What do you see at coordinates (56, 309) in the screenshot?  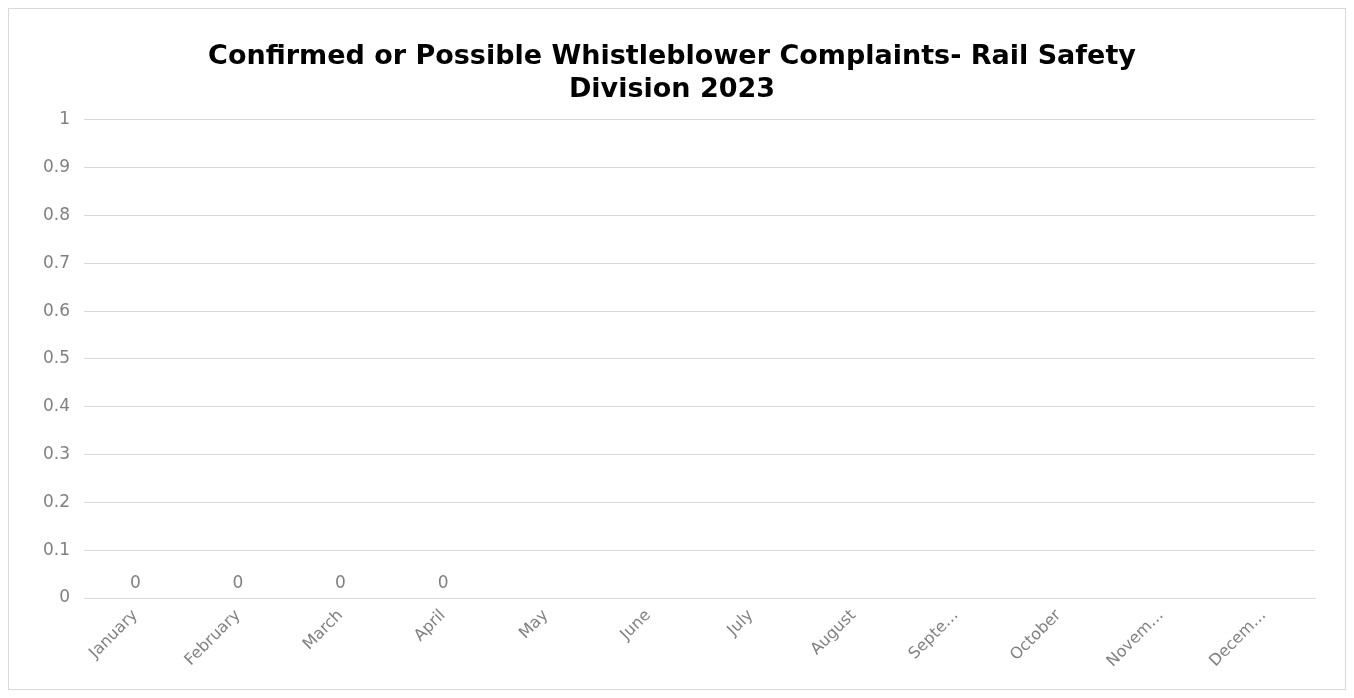 I see `y-tick-label: 0.6` at bounding box center [56, 309].